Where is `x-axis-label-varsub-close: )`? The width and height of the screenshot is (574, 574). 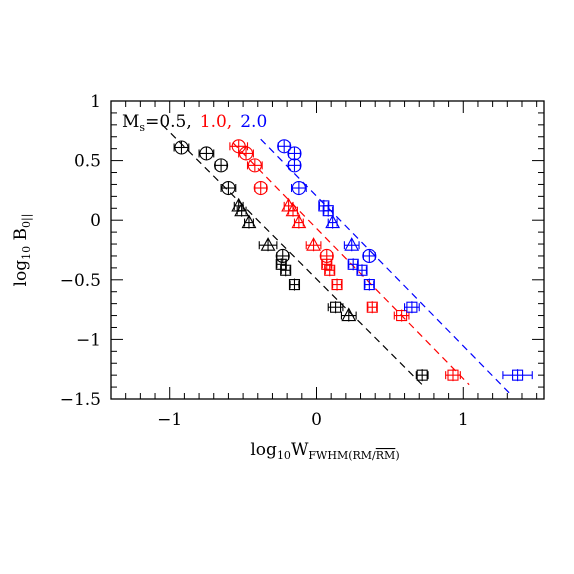 x-axis-label-varsub-close: ) is located at coordinates (397, 455).